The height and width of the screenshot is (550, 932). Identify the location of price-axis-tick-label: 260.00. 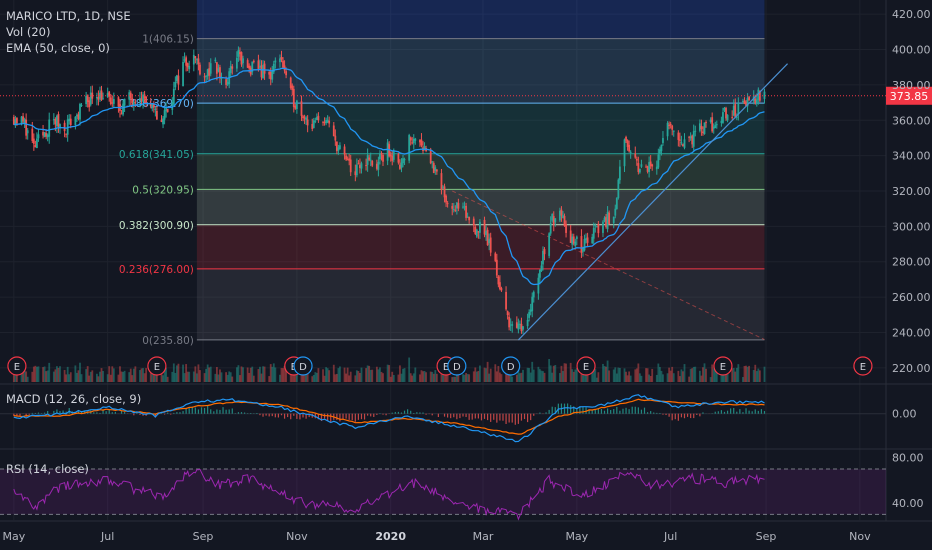
(911, 297).